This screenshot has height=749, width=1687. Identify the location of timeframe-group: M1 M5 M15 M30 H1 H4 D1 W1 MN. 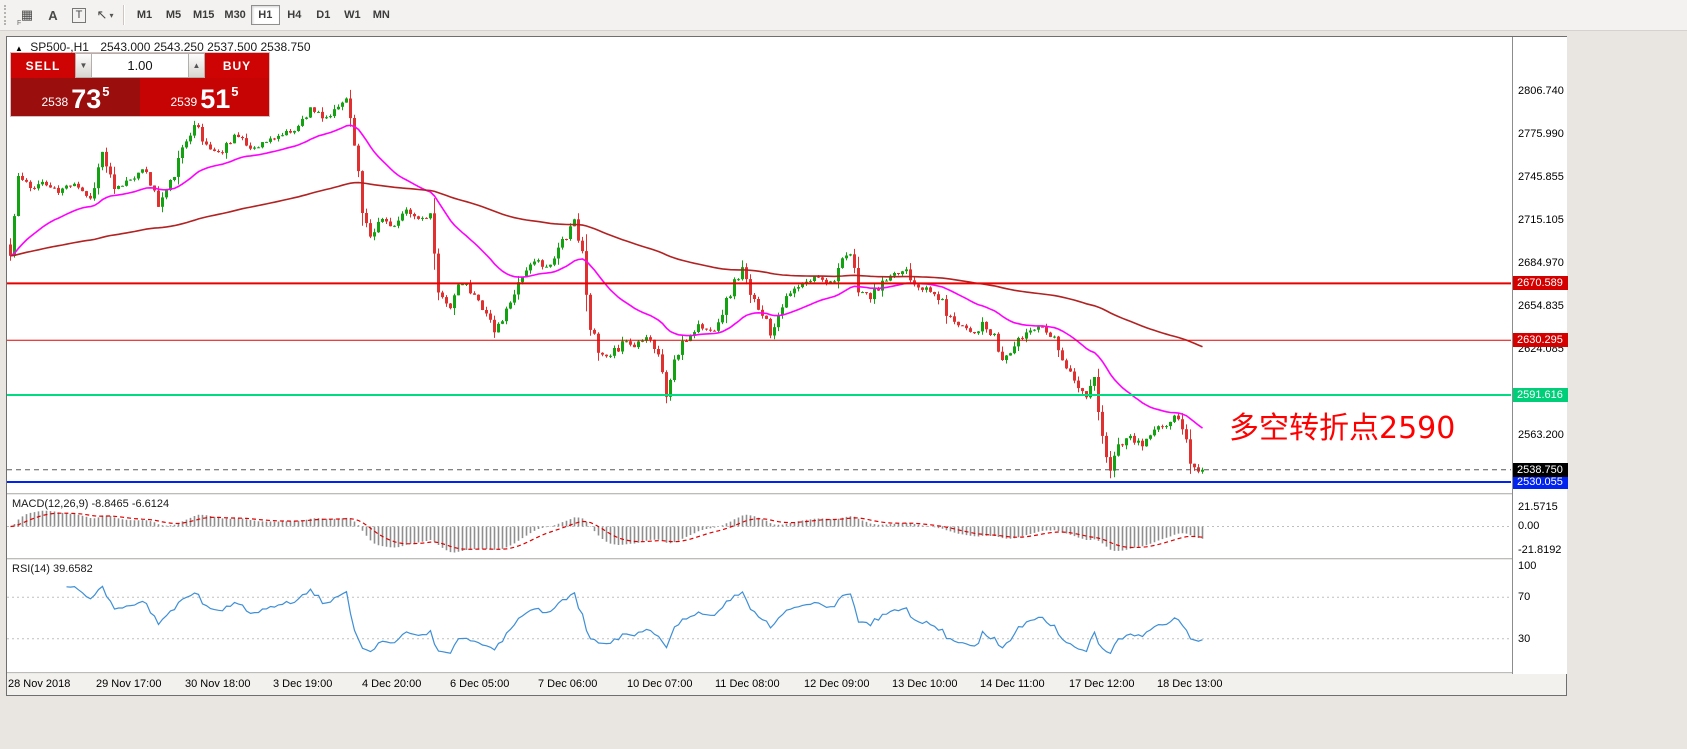
(263, 15).